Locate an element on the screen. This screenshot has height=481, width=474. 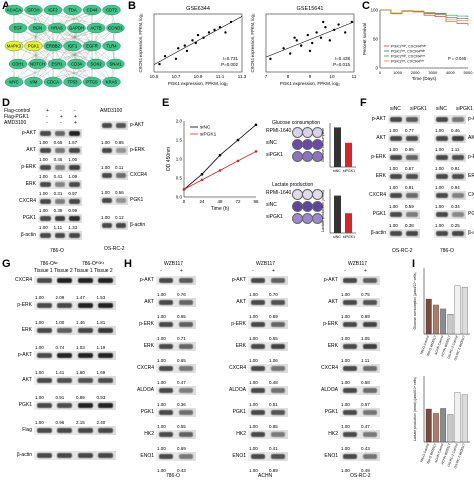
d-blot-strip is located at coordinates (60, 150).